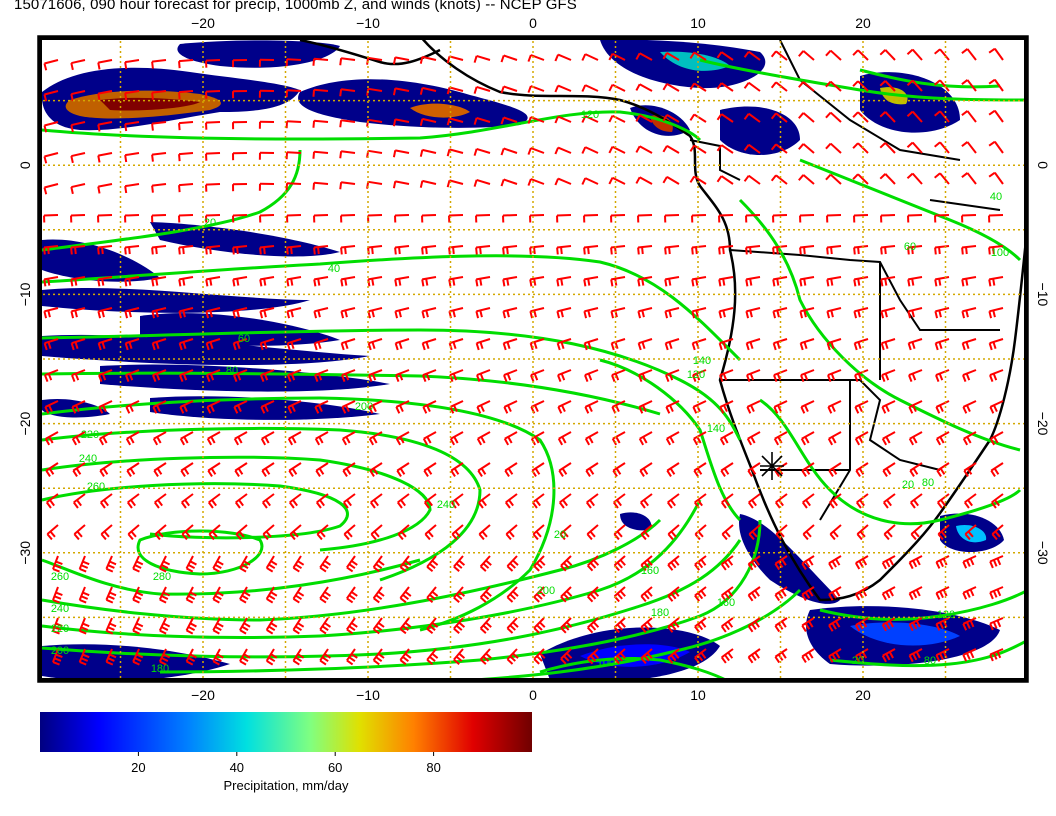  Describe the element at coordinates (1026, 359) in the screenshot. I see `frame-bar-right` at that location.